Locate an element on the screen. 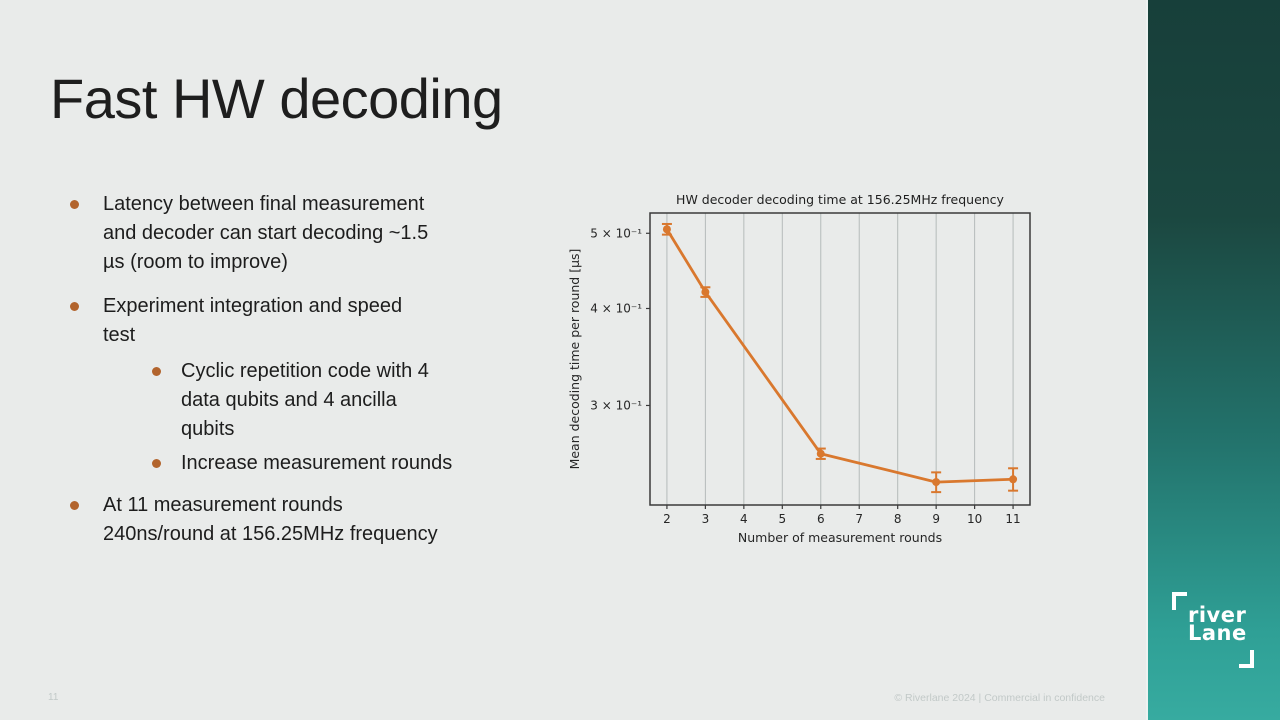  svg-text: 9 is located at coordinates (936, 519).